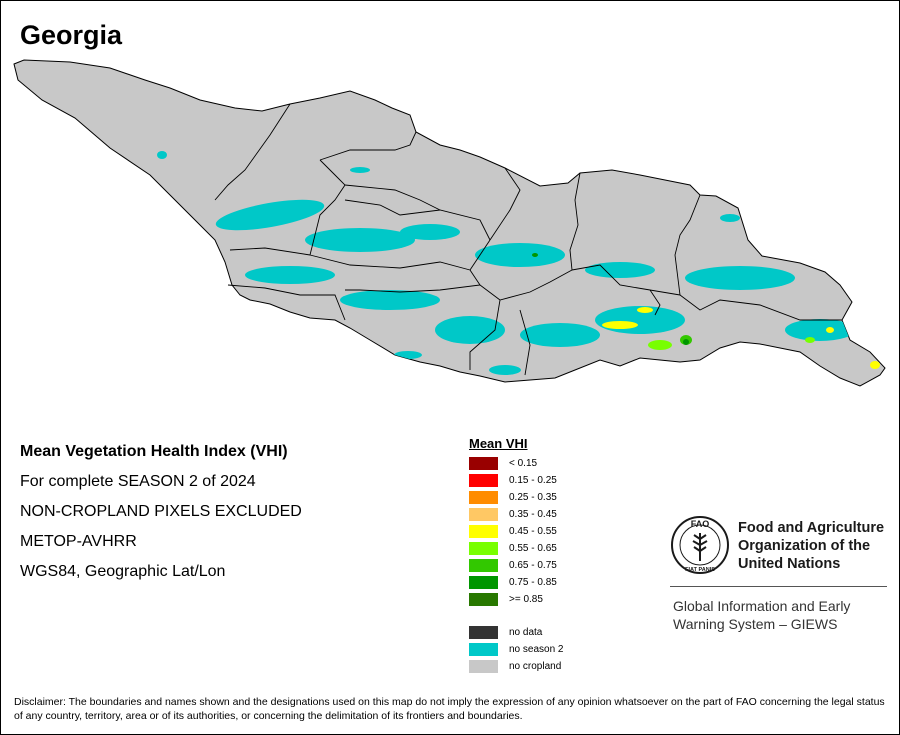  I want to click on fao-emblem-icon: FAO FIAT PANIS, so click(700, 545).